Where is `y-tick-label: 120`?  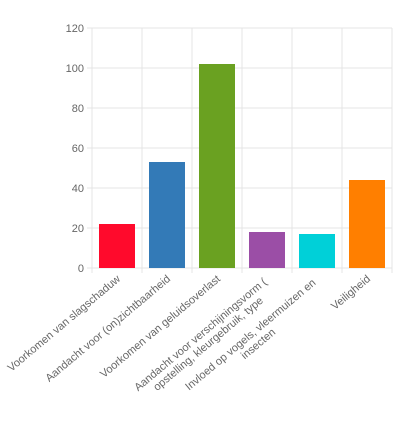
y-tick-label: 120 is located at coordinates (75, 29).